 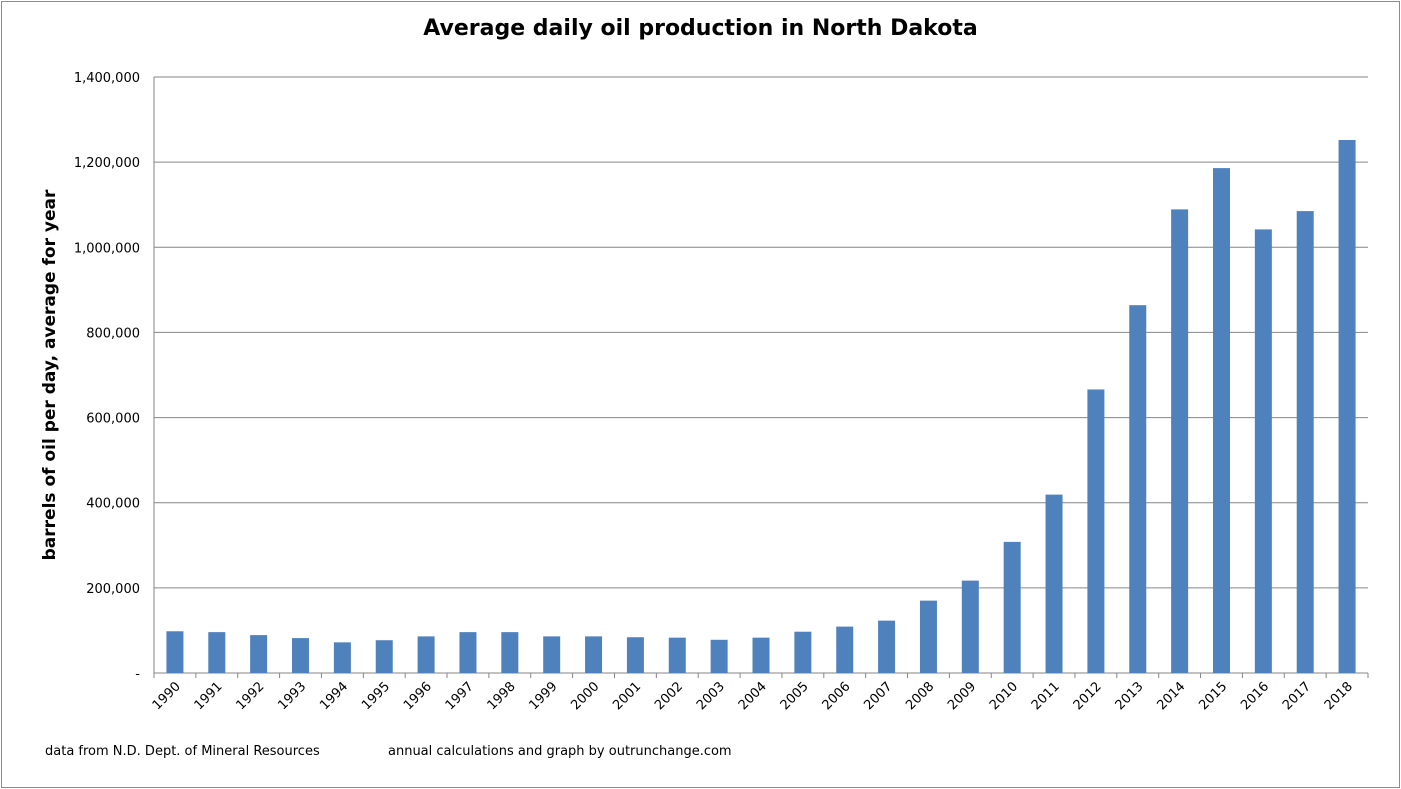 I want to click on x-tick-label: 1996, so click(x=418, y=696).